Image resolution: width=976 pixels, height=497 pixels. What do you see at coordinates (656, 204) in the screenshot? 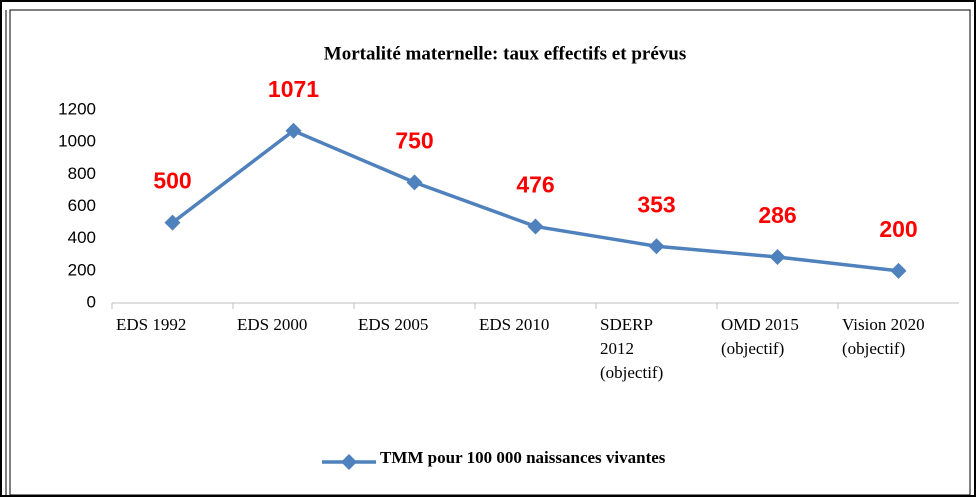
I see `data-label: 353` at bounding box center [656, 204].